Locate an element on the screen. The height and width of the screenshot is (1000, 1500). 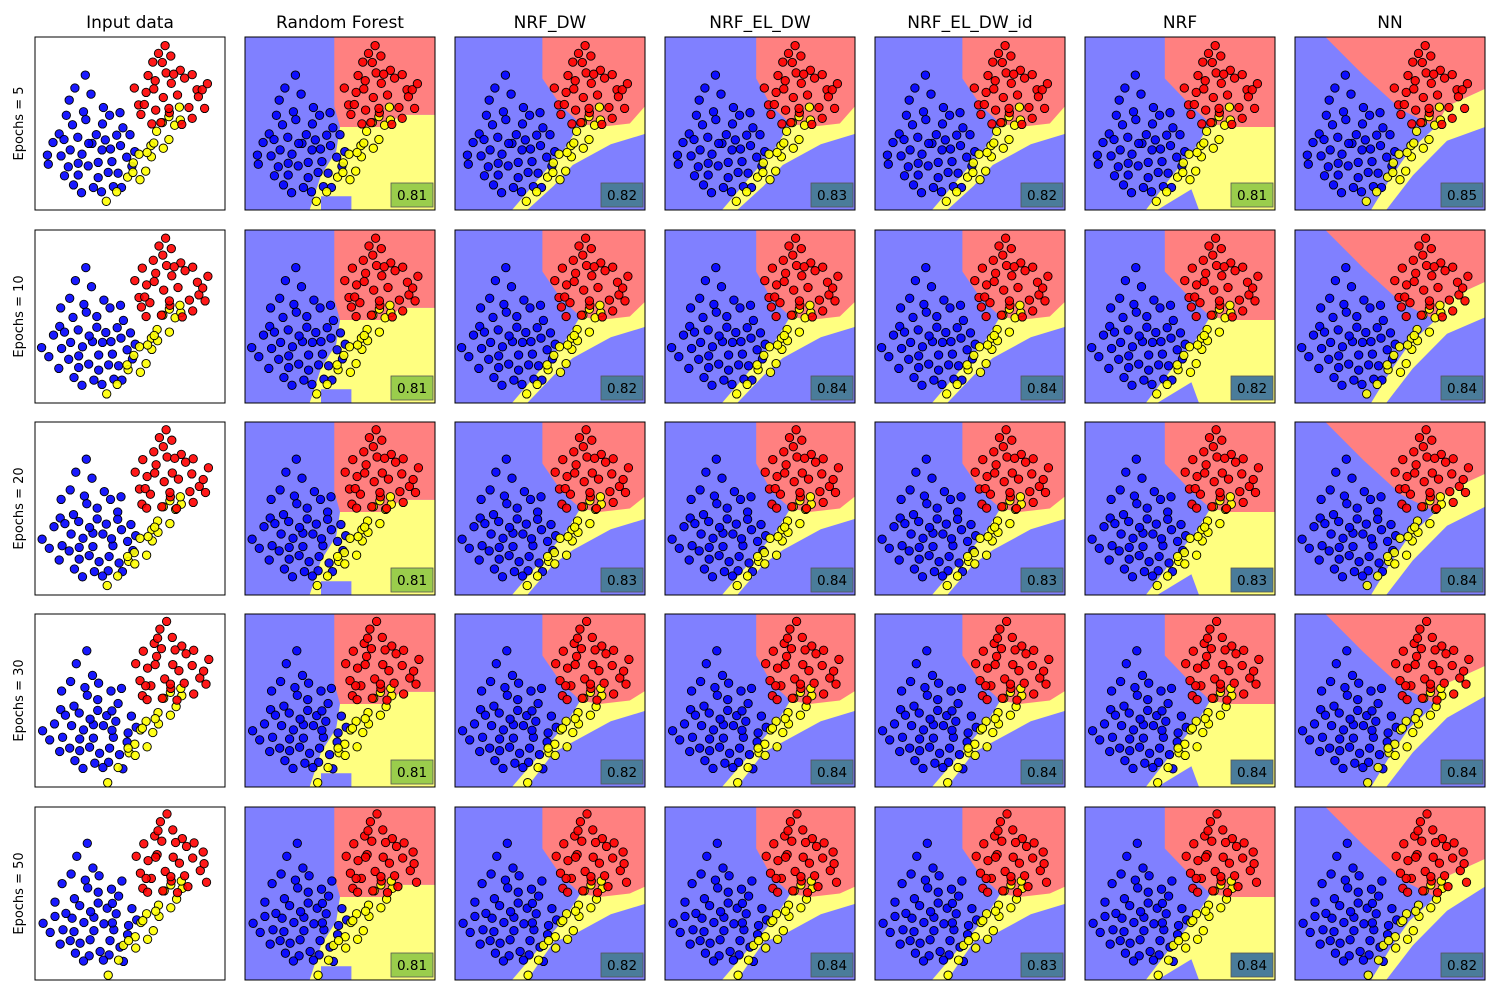
row-label: Epochs = 5 is located at coordinates (19, 123).